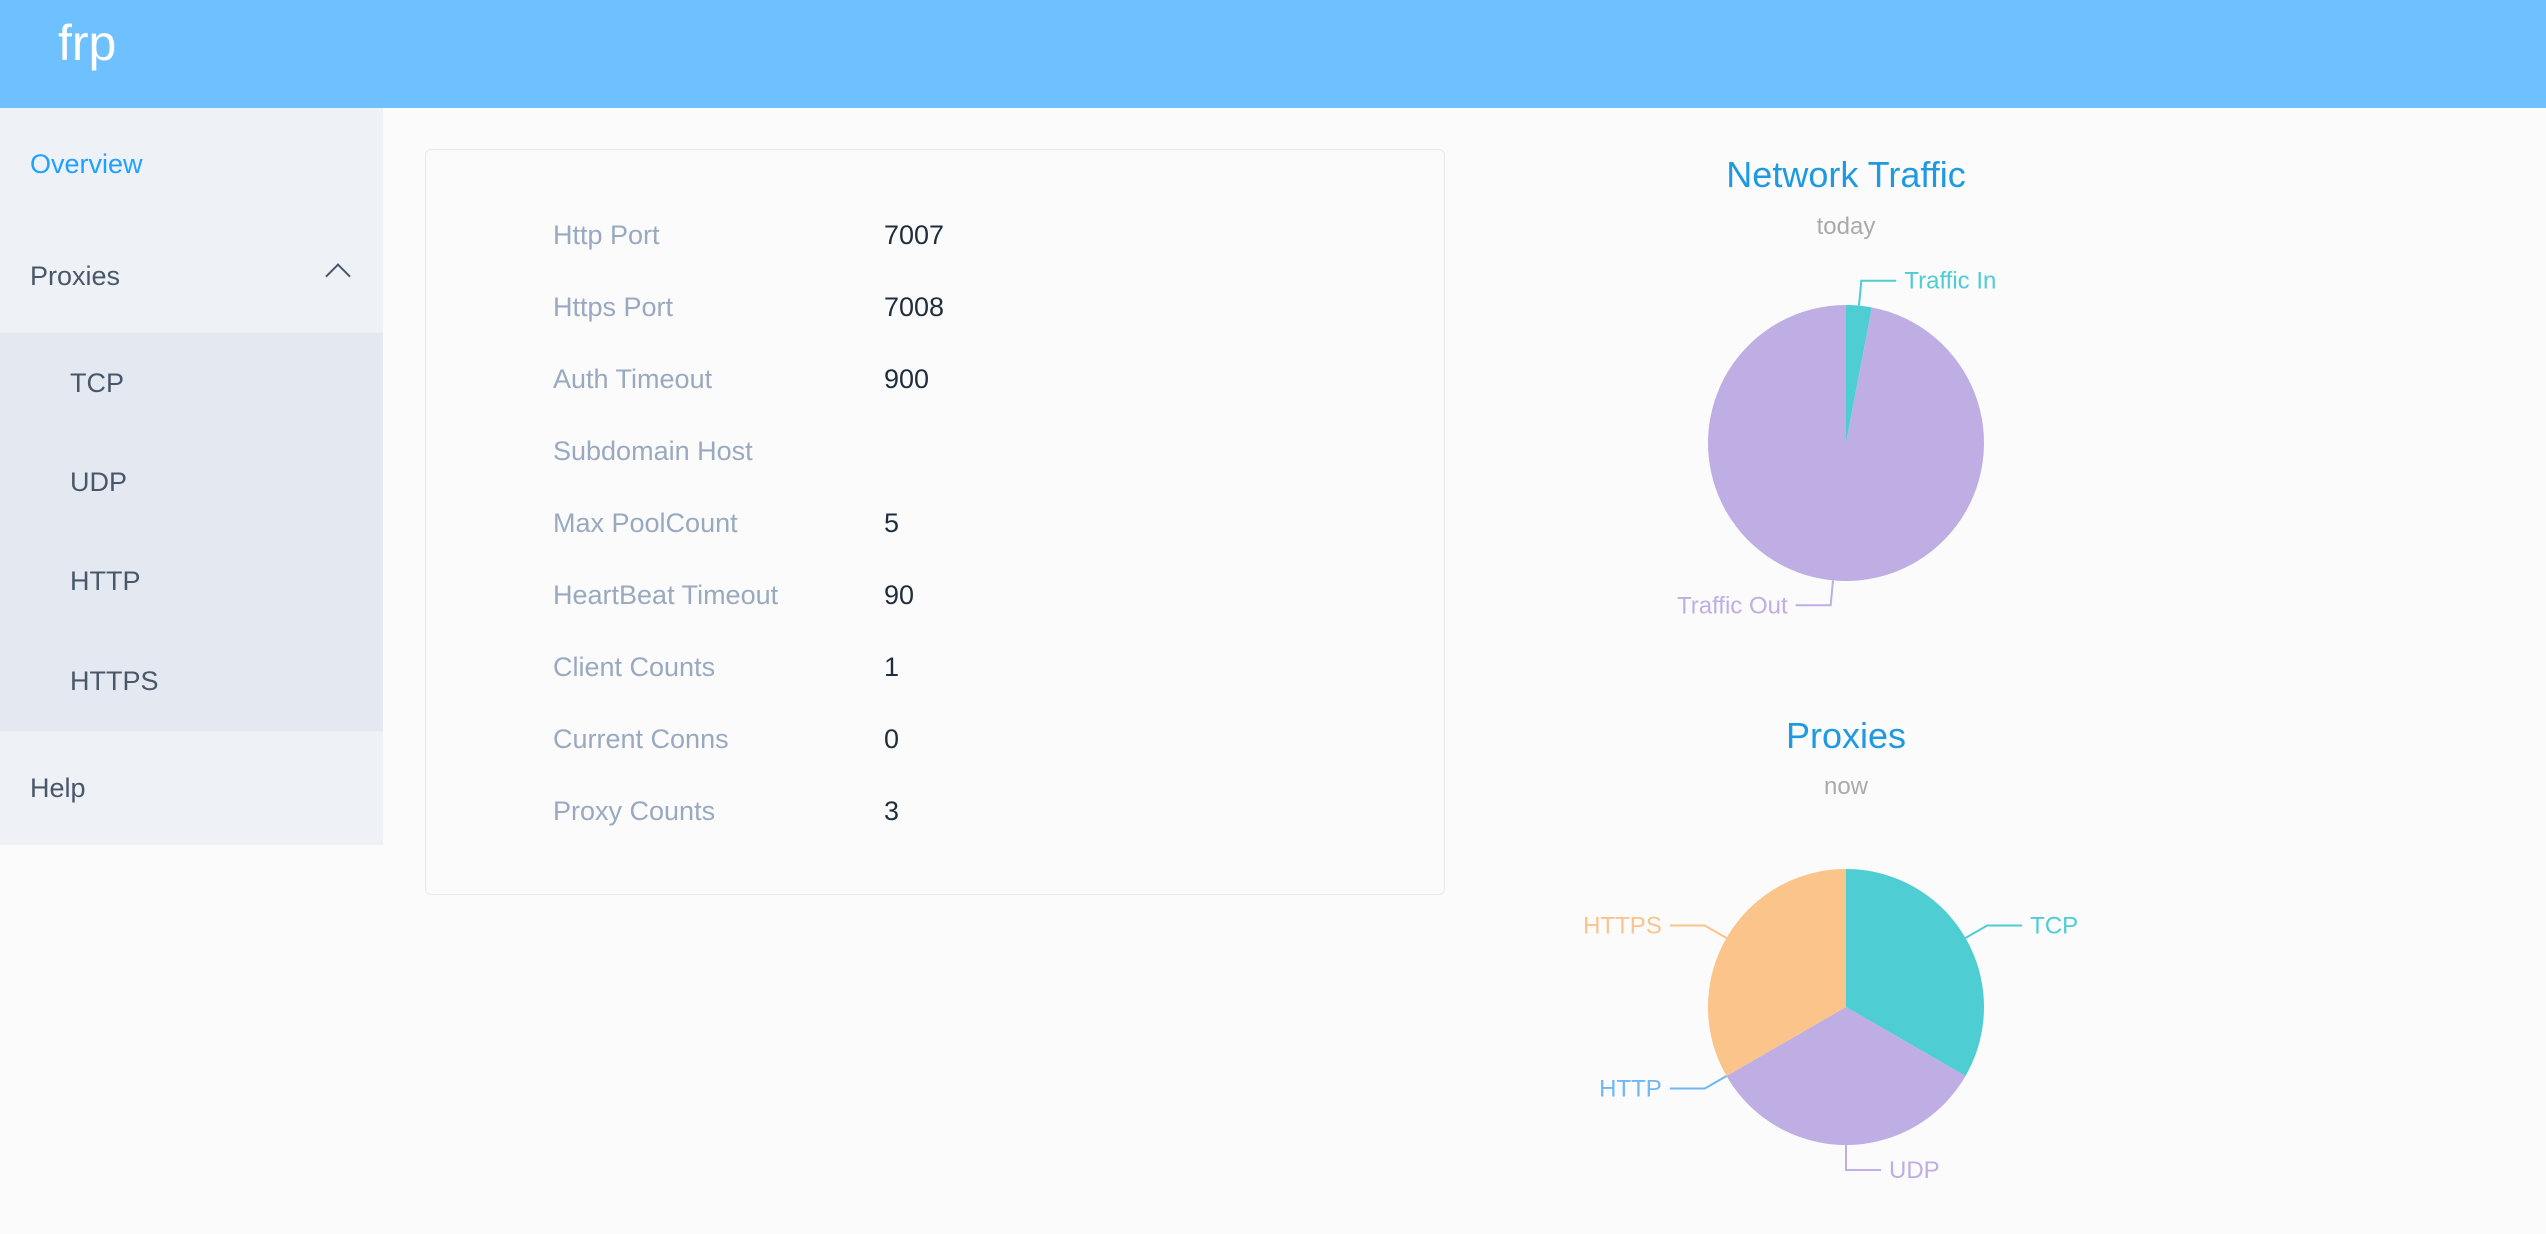 The width and height of the screenshot is (2546, 1234). Describe the element at coordinates (892, 738) in the screenshot. I see `info-value: 0` at that location.